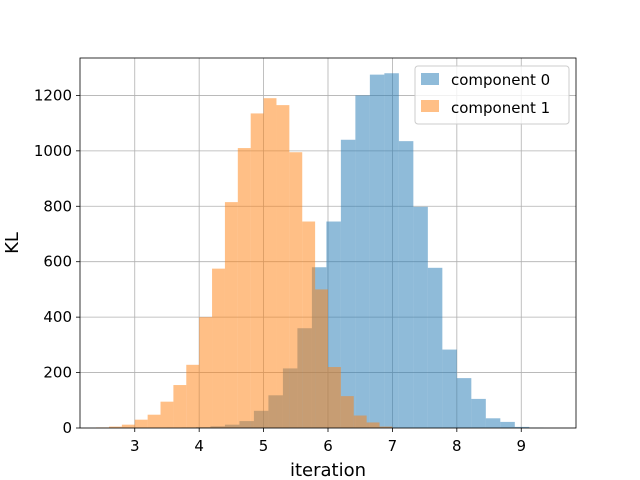 Image resolution: width=640 pixels, height=480 pixels. Describe the element at coordinates (500, 108) in the screenshot. I see `legend-label-component-1: component 1` at that location.